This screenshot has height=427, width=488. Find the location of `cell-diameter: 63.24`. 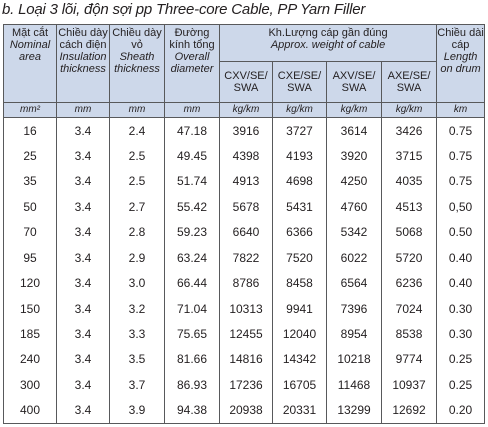

cell-diameter: 63.24 is located at coordinates (192, 257).